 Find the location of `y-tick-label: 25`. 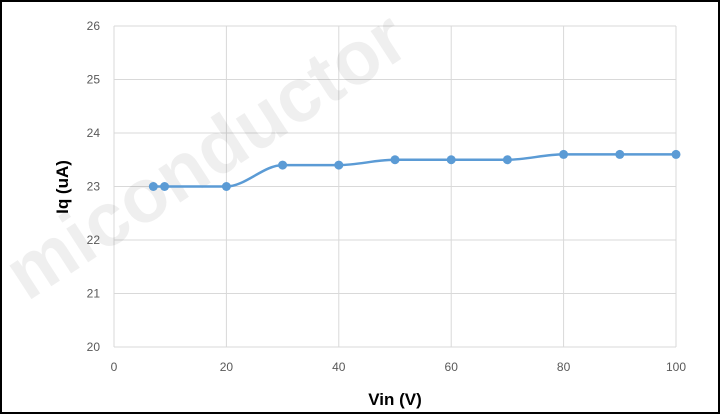

y-tick-label: 25 is located at coordinates (94, 80).